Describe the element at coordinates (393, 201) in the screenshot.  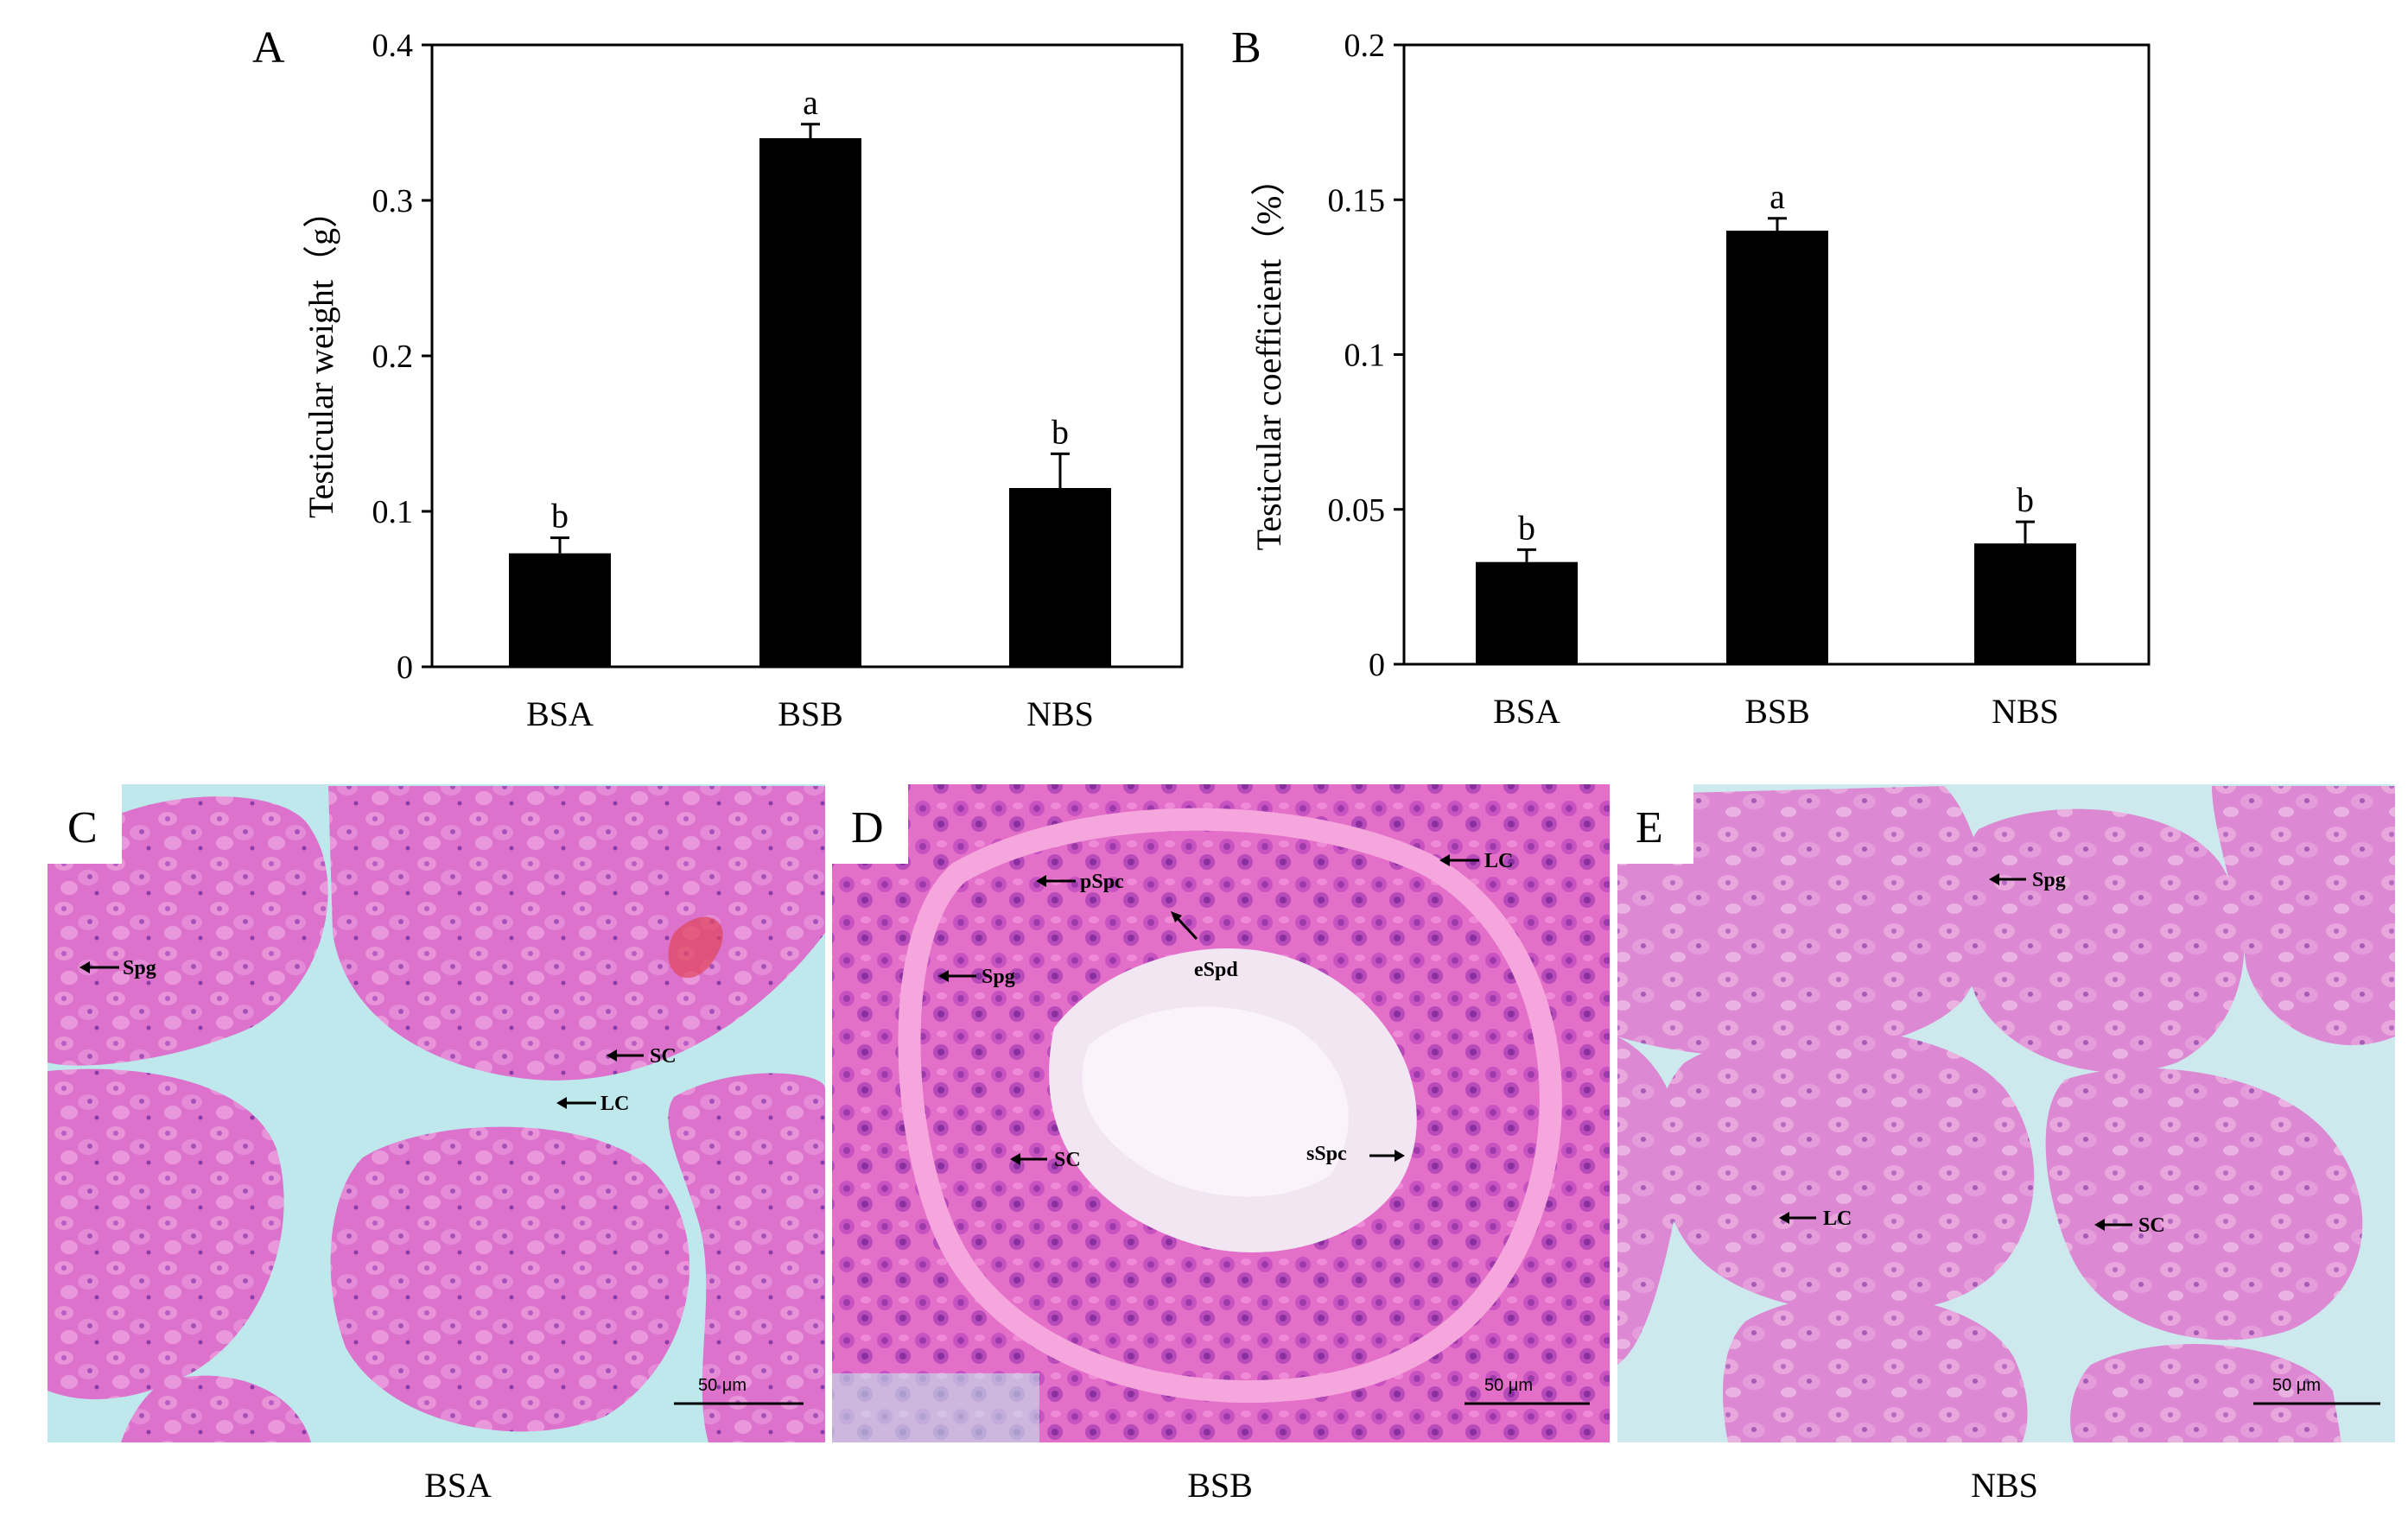
I see `y-tick-label: 0.3` at that location.